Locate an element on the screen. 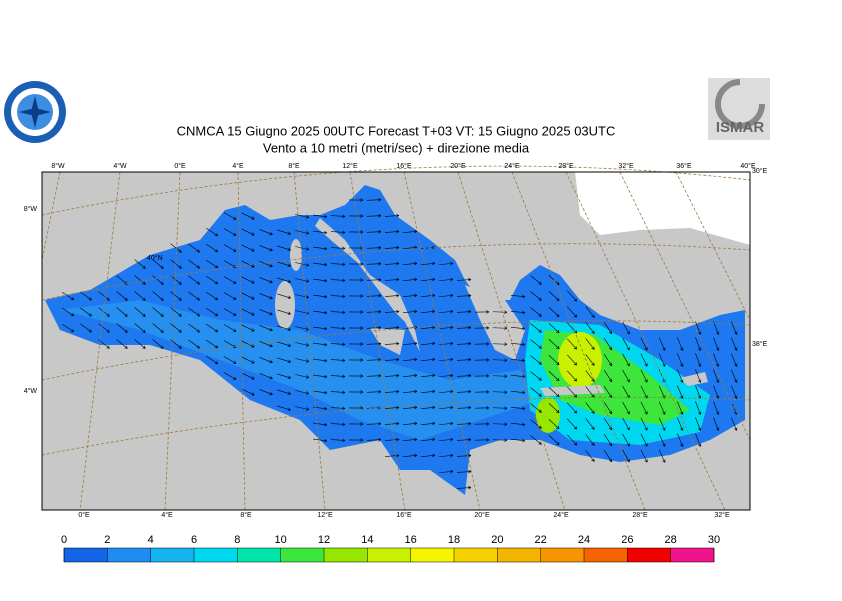 The width and height of the screenshot is (842, 601). colorbar-tick-label: 24 is located at coordinates (584, 540).